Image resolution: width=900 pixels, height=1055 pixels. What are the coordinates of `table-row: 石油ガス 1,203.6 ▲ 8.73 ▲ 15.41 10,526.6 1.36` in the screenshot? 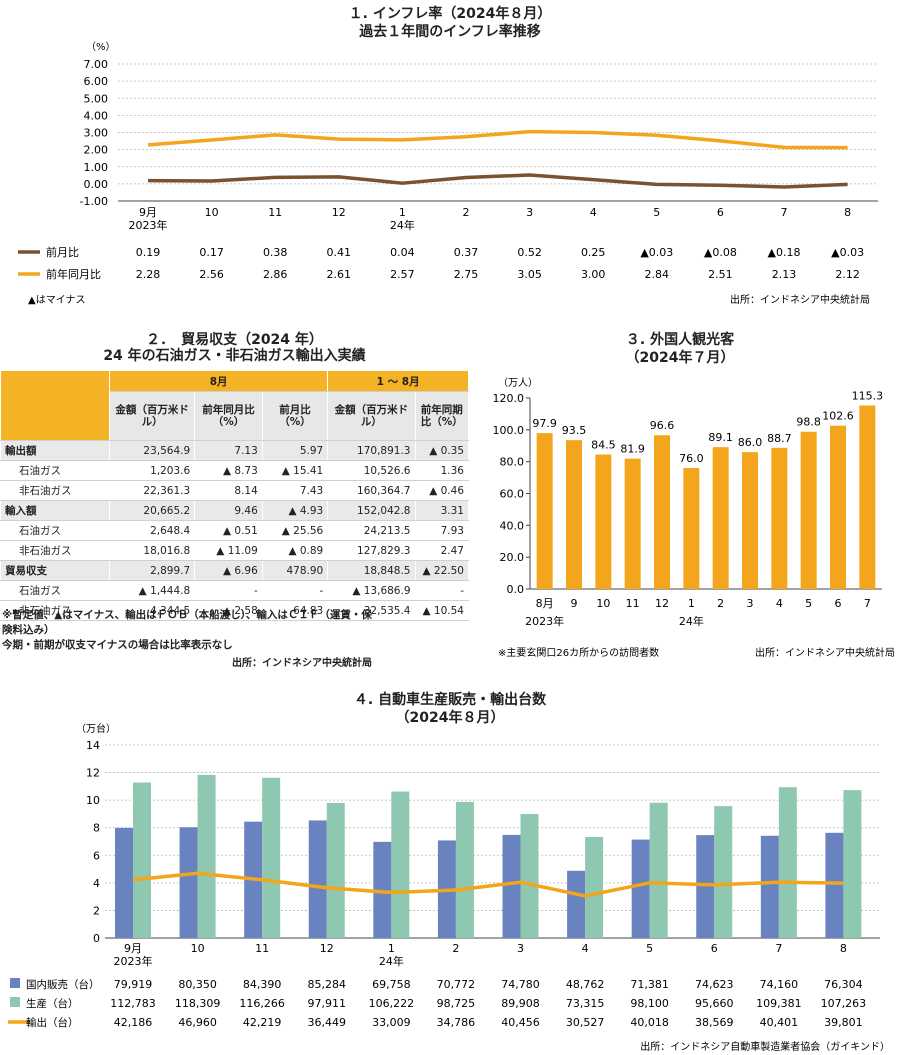 It's located at (234, 470).